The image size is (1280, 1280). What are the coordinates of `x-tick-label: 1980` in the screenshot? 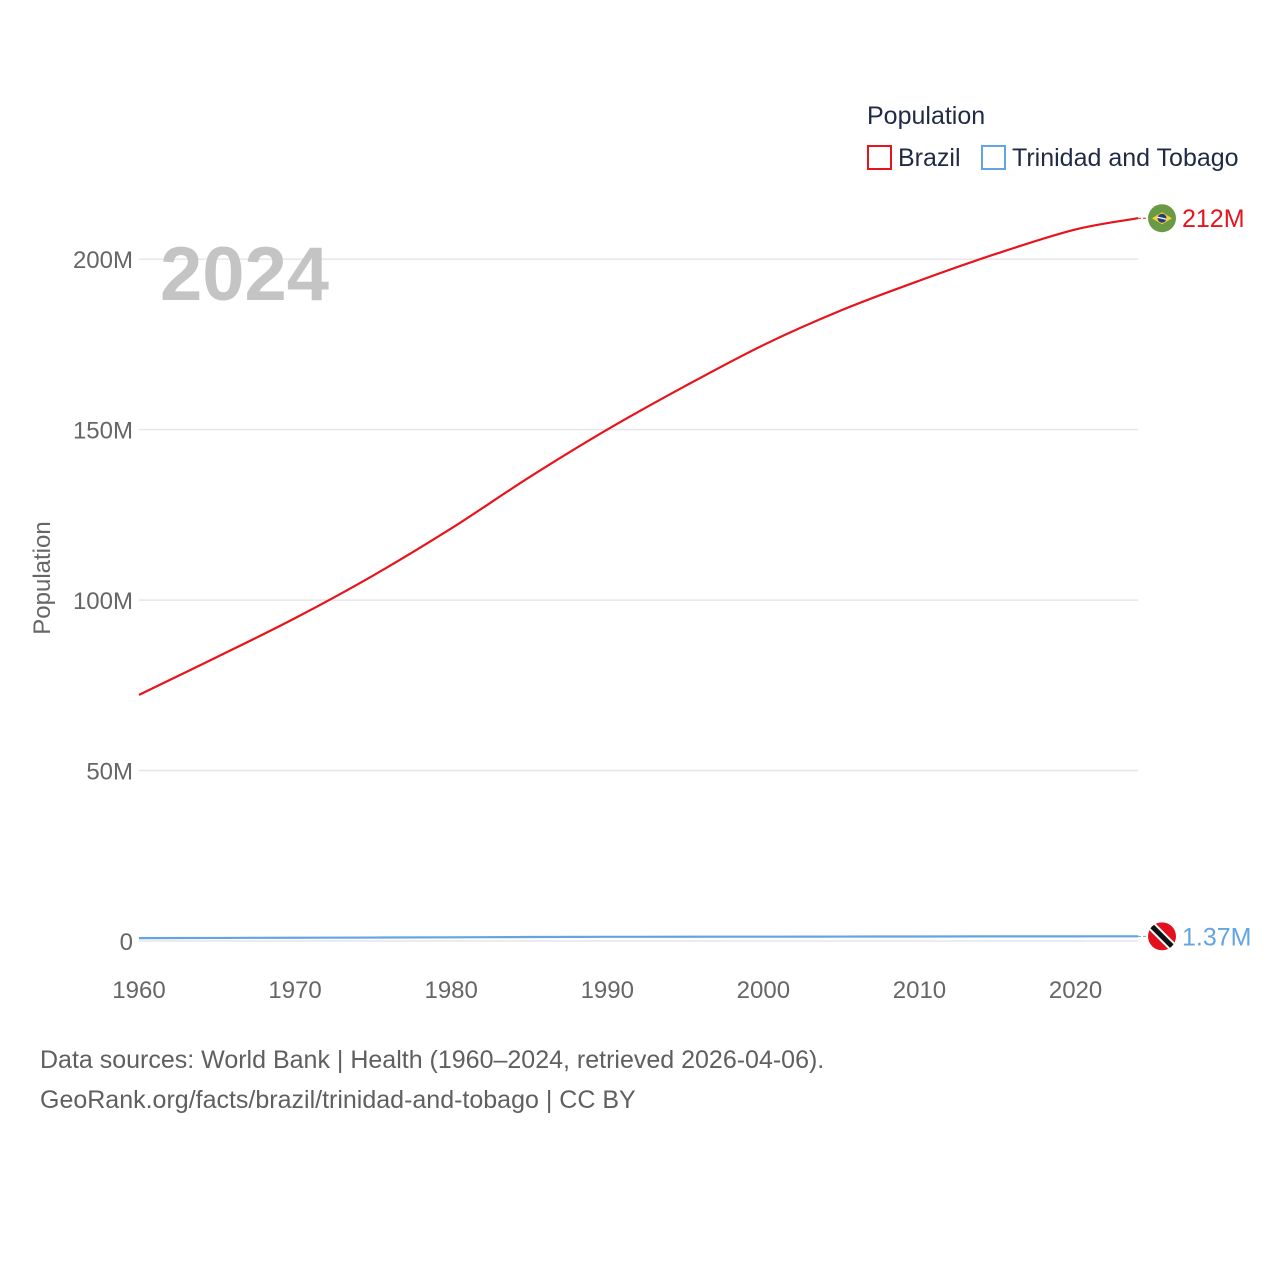 It's located at (450, 990).